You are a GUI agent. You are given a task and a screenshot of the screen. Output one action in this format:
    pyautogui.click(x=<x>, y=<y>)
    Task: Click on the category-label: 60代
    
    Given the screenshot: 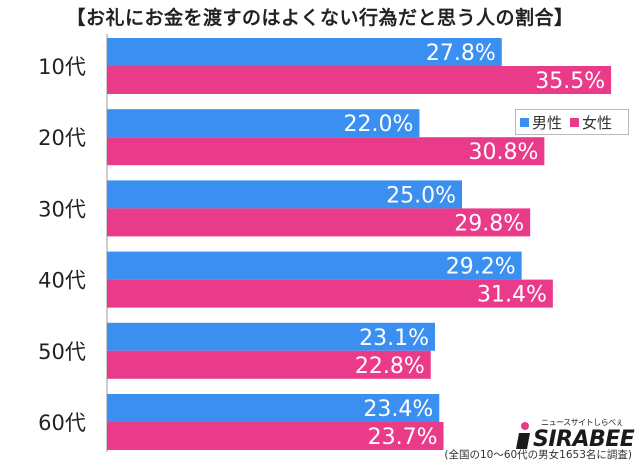 What is the action you would take?
    pyautogui.click(x=62, y=423)
    